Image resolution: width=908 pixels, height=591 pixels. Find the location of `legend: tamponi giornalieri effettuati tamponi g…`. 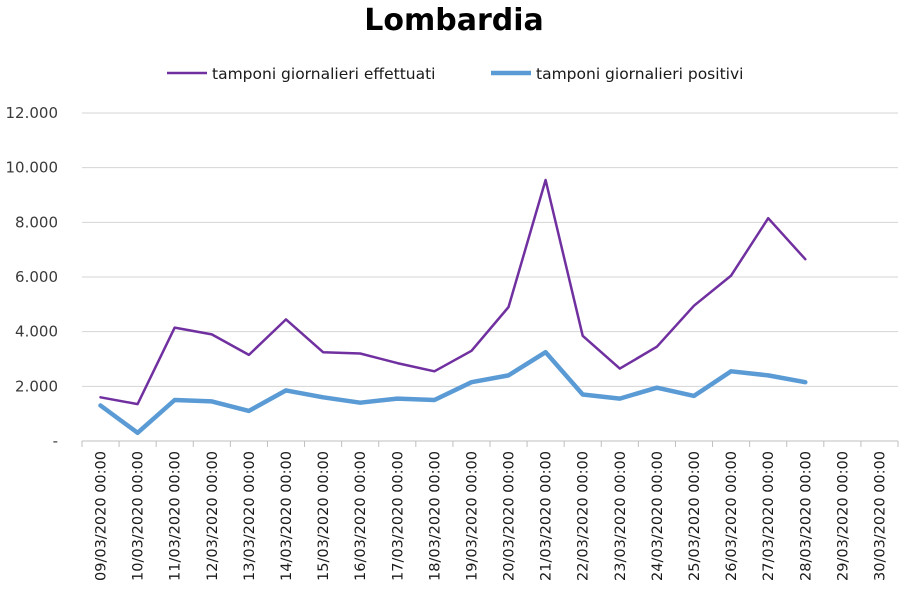

legend: tamponi giornalieri effettuati tamponi g… is located at coordinates (455, 74).